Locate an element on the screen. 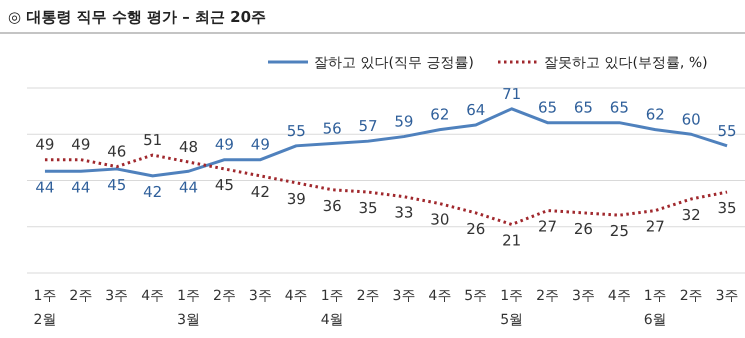 The width and height of the screenshot is (745, 338). data-label: 64 is located at coordinates (476, 110).